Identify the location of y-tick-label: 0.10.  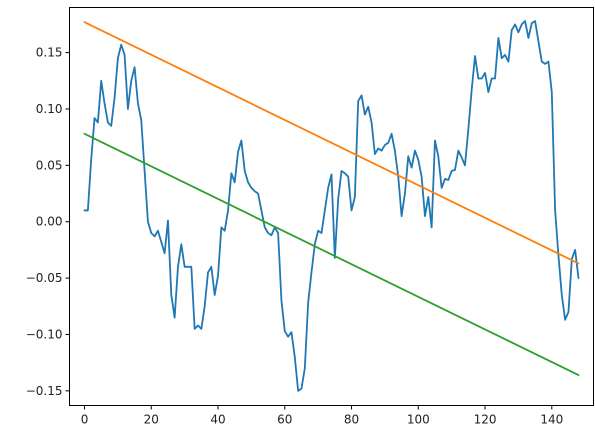
(49, 109).